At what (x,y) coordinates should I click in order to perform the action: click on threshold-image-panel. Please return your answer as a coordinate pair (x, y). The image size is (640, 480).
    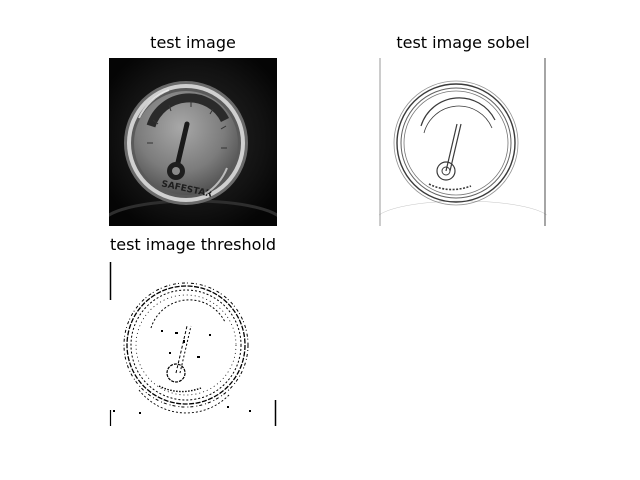
    Looking at the image, I should click on (193, 344).